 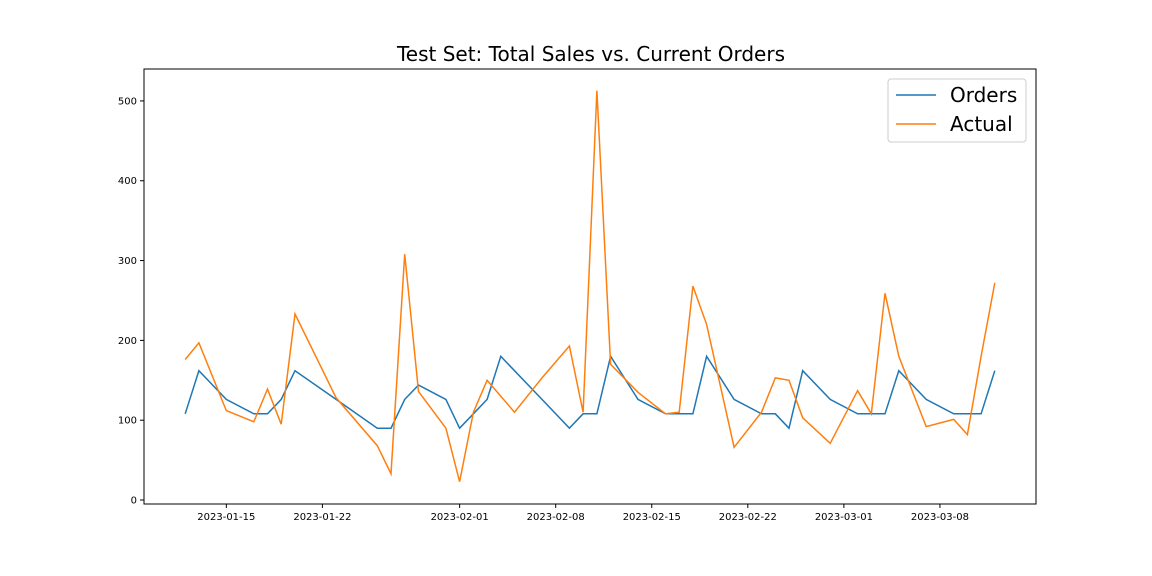 What do you see at coordinates (556, 517) in the screenshot?
I see `x-tick-label: 2023-02-08` at bounding box center [556, 517].